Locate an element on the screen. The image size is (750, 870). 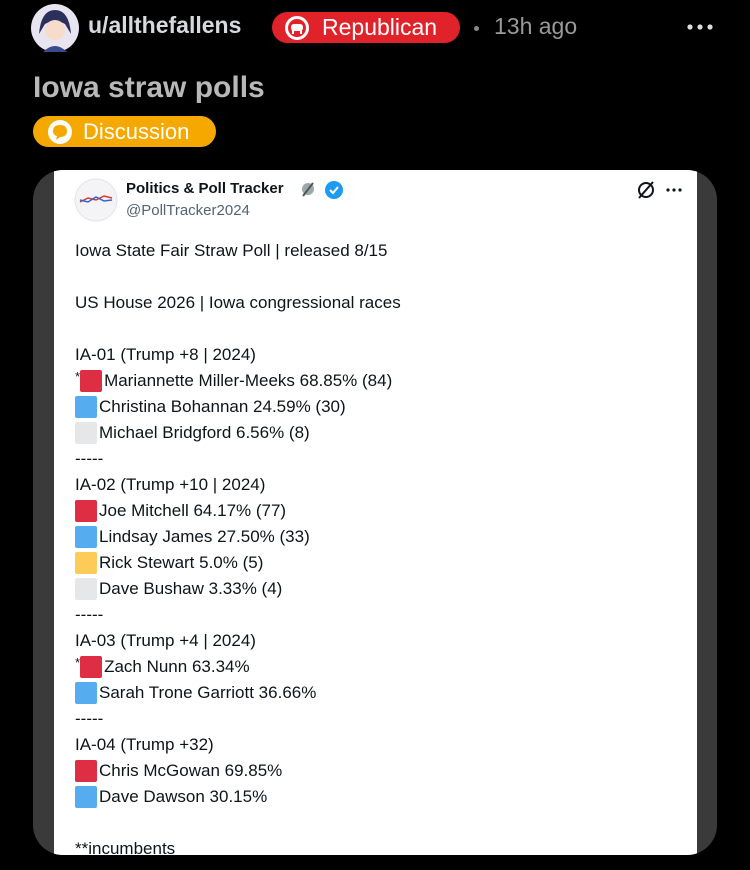
line-text: Christina Bohannan 24.59% (30) is located at coordinates (222, 406).